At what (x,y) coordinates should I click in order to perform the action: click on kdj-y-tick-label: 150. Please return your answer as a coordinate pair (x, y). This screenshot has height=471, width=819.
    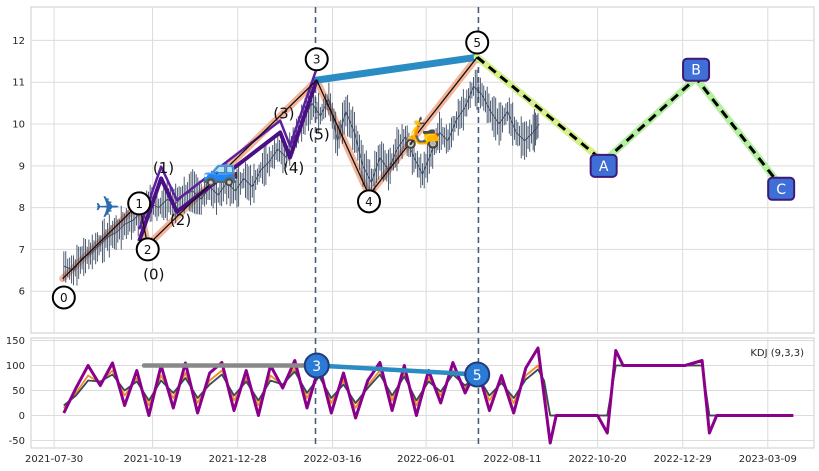
    Looking at the image, I should click on (15, 341).